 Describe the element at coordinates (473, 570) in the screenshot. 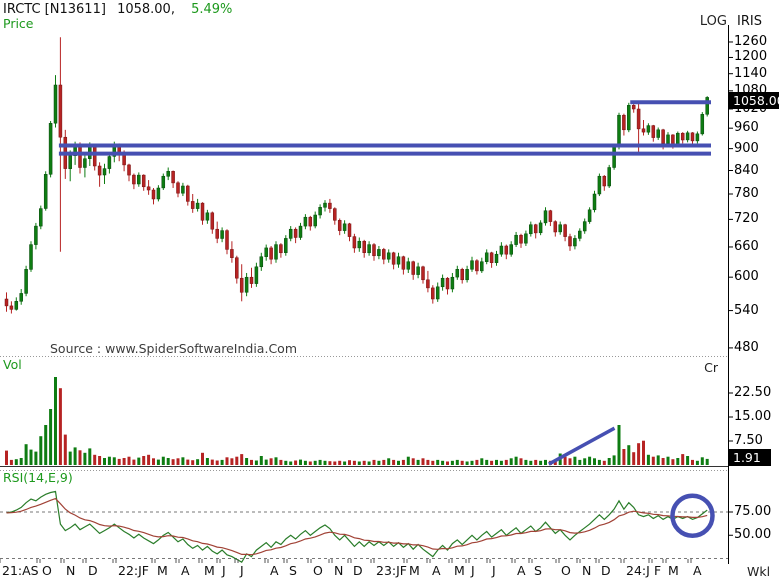

I see `x-axis-month-label: J` at that location.